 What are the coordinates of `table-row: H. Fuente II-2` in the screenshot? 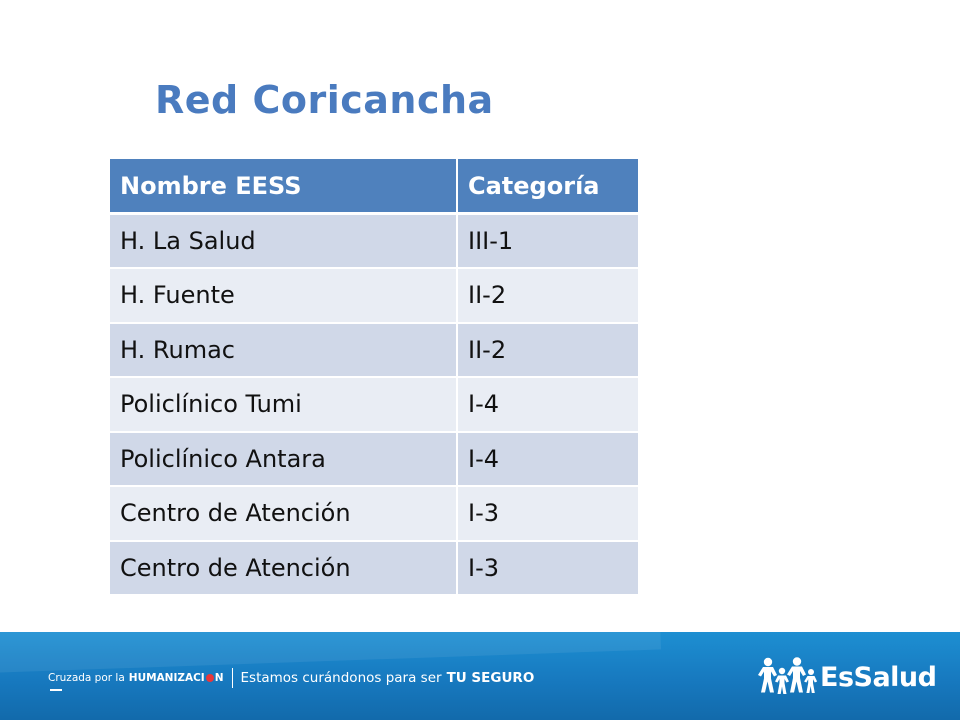 It's located at (374, 296).